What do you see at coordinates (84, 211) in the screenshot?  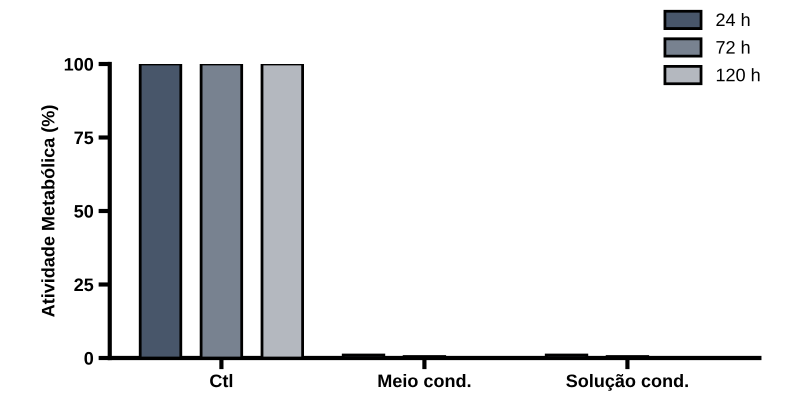 I see `y-tick-label: 50` at bounding box center [84, 211].